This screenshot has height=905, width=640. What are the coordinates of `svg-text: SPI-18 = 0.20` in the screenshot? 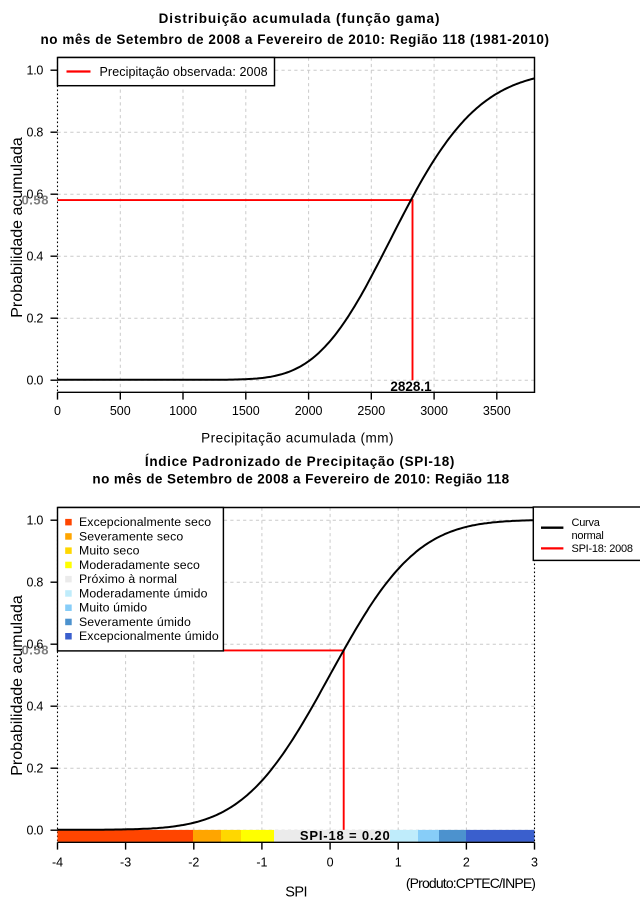 It's located at (345, 835).